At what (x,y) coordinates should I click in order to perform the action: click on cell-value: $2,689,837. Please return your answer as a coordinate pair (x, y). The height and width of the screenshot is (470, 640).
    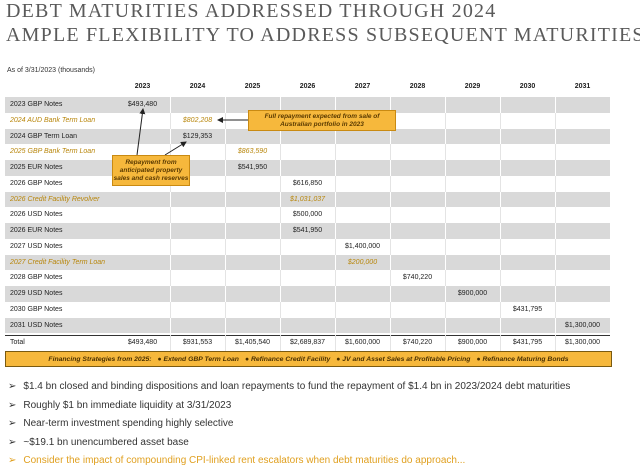
    Looking at the image, I should click on (307, 343).